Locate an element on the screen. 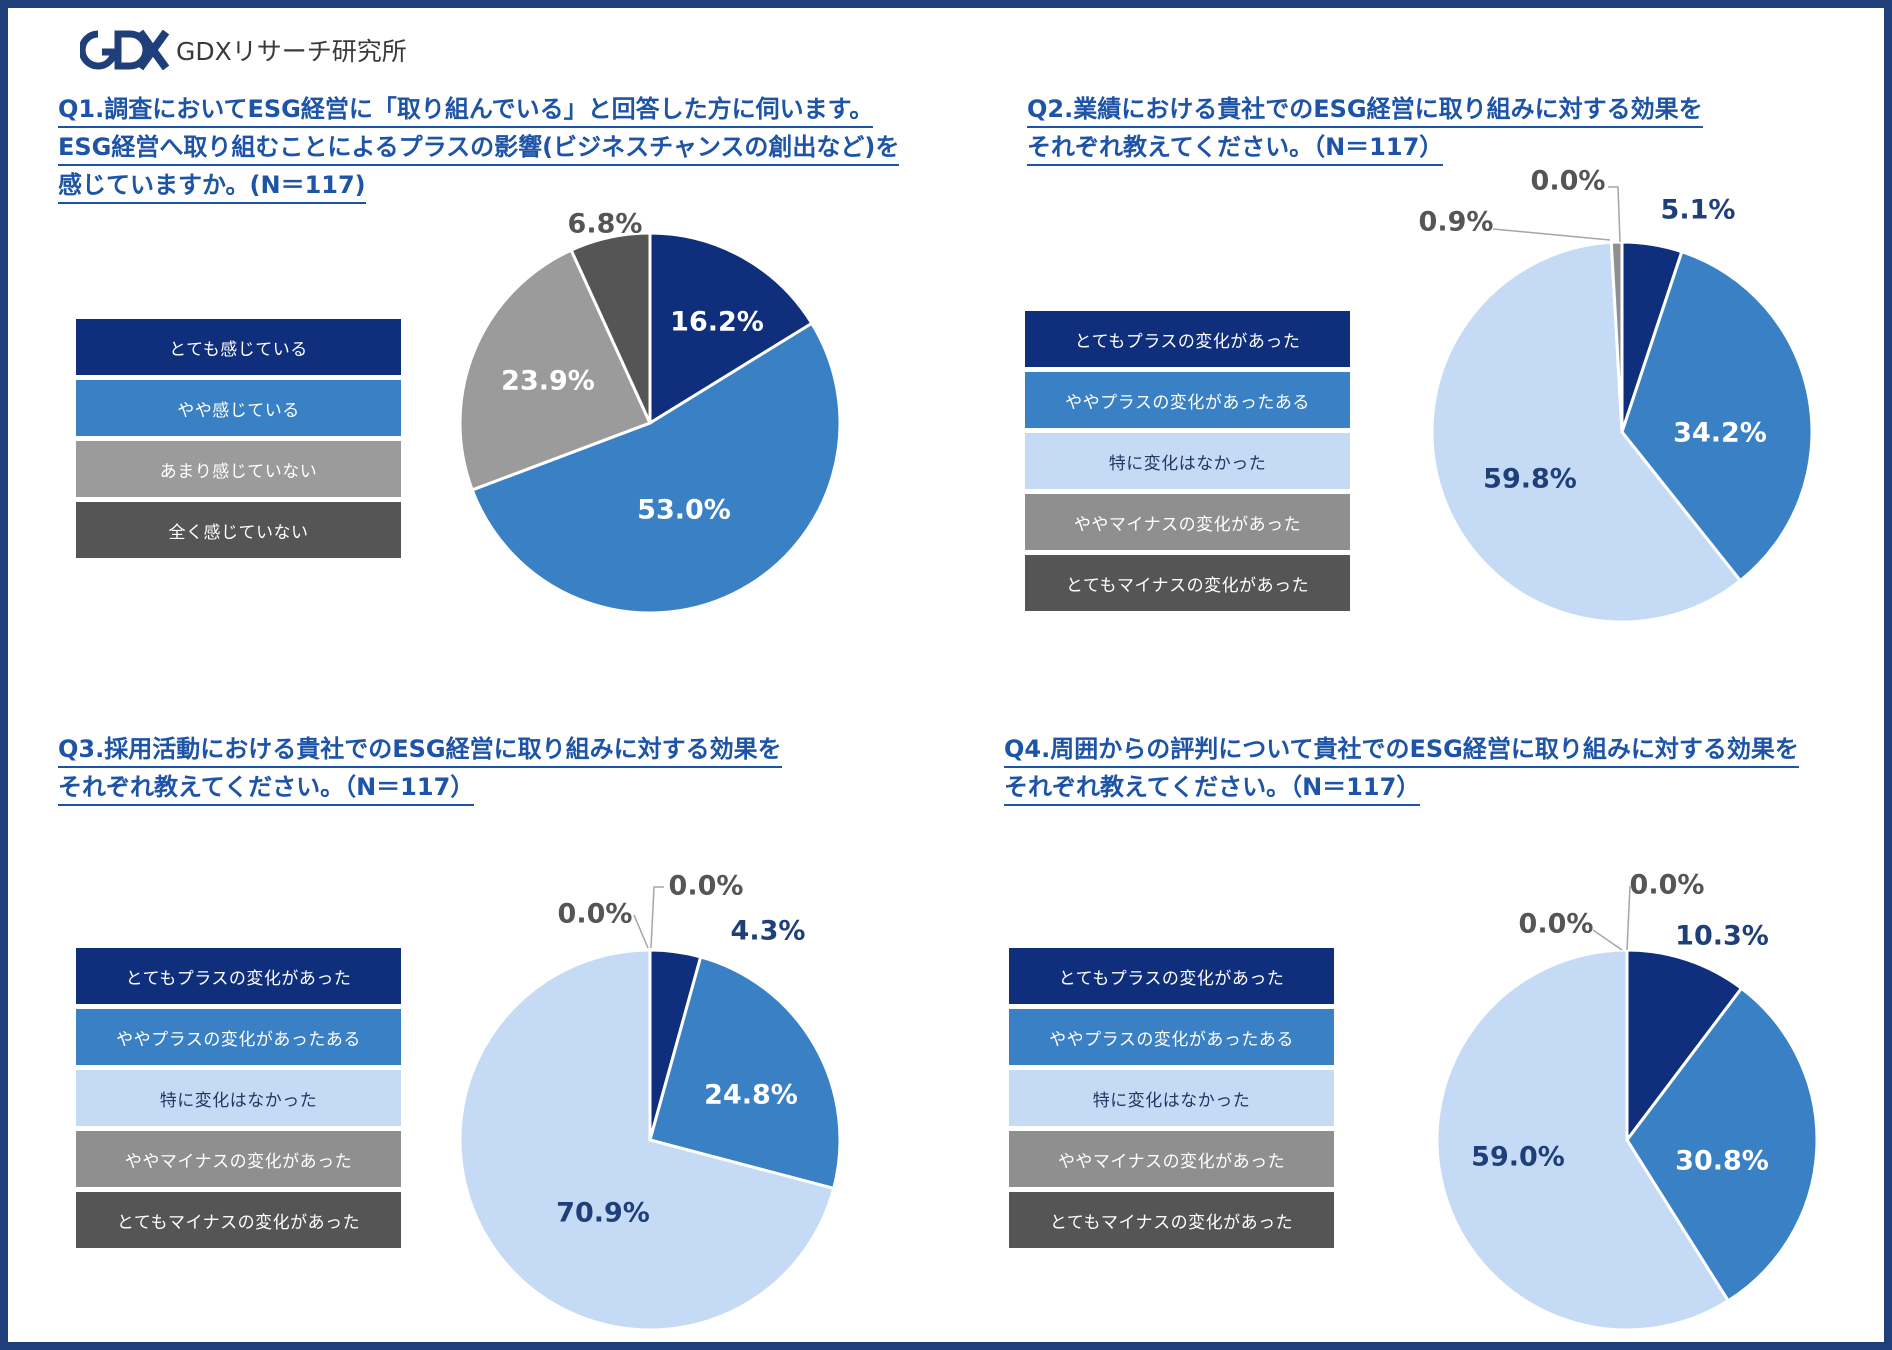 This screenshot has width=1892, height=1350. gdx-logo-icon is located at coordinates (125, 50).